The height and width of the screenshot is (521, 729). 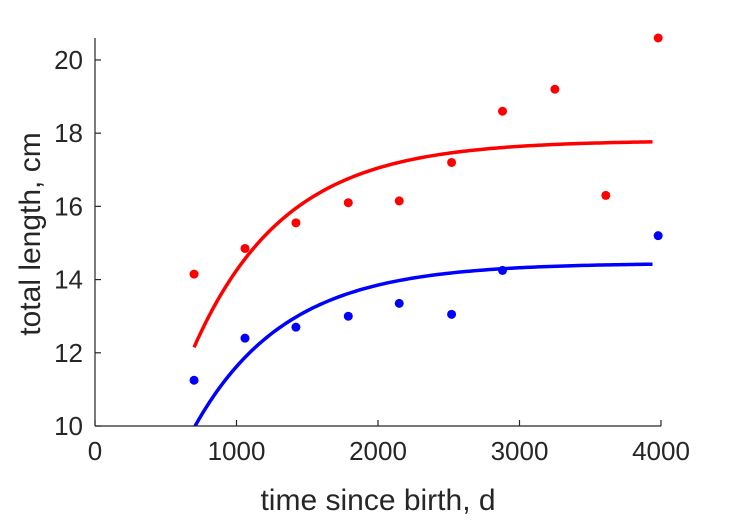 I want to click on y-tick-label: 14, so click(x=68, y=280).